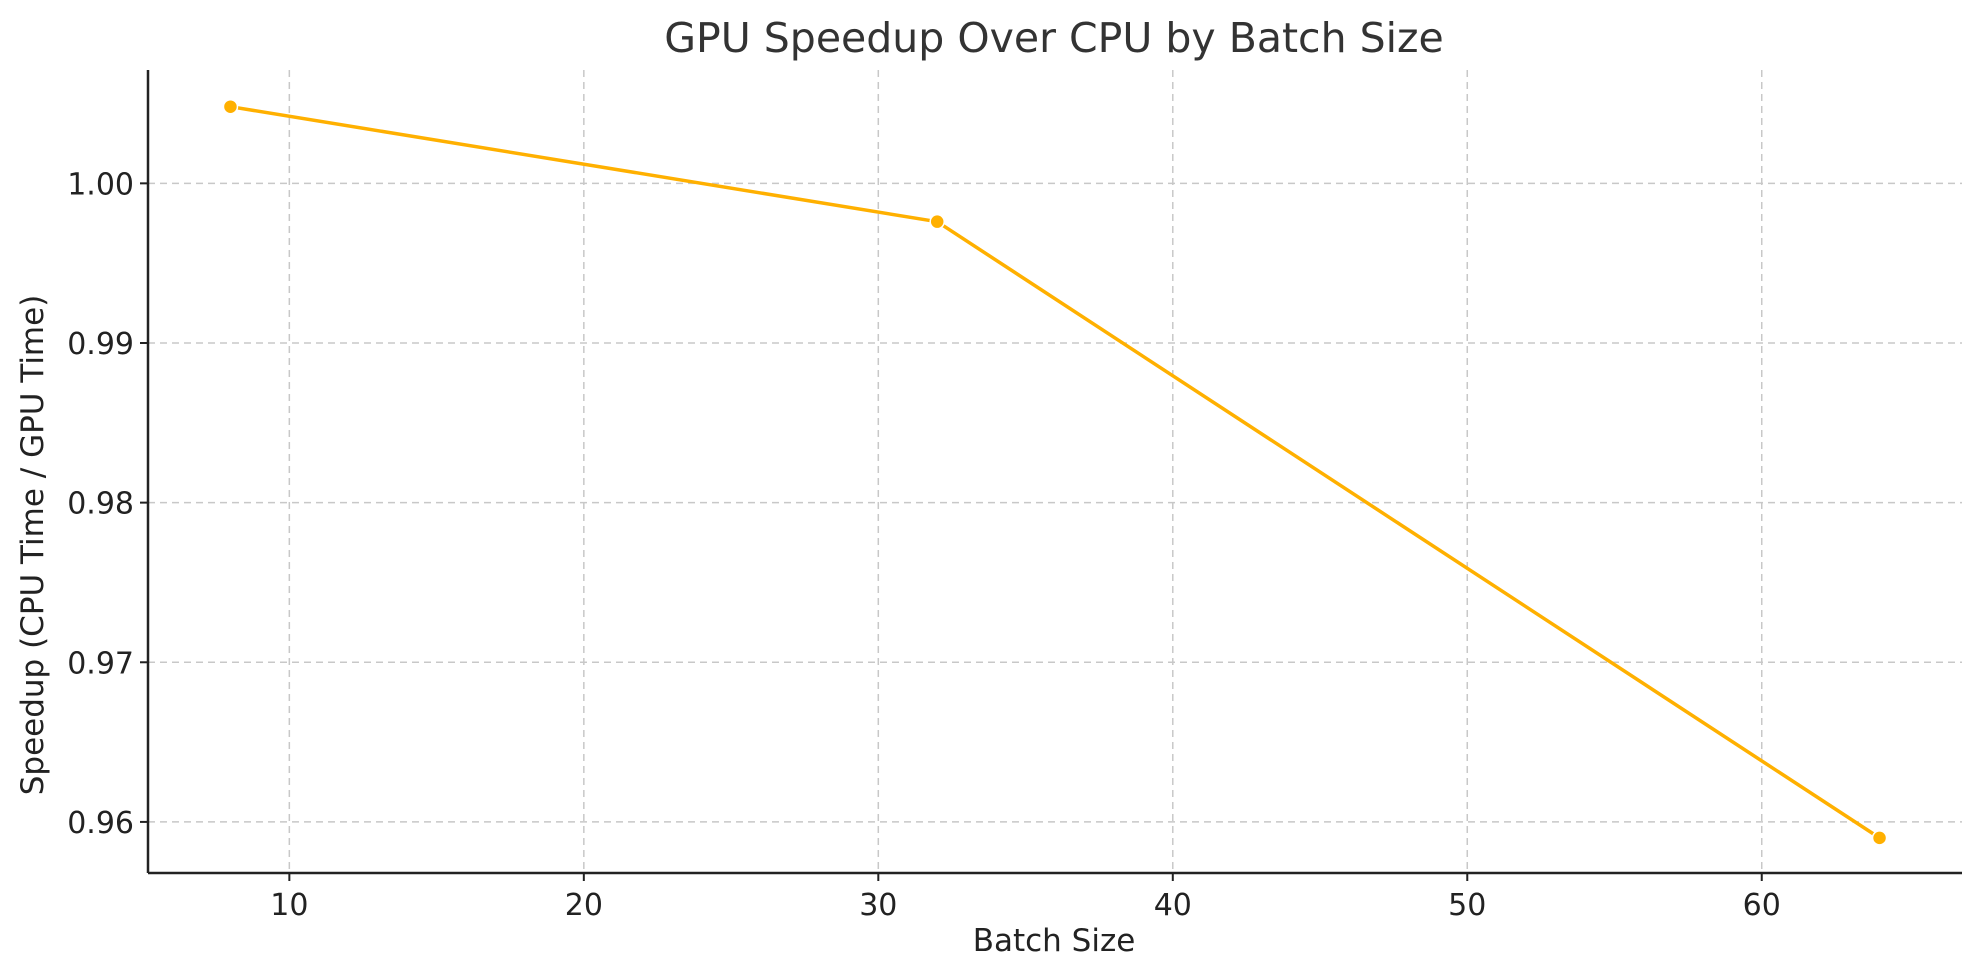 Image resolution: width=1979 pixels, height=980 pixels. What do you see at coordinates (1762, 905) in the screenshot?
I see `x-tick-label: 60` at bounding box center [1762, 905].